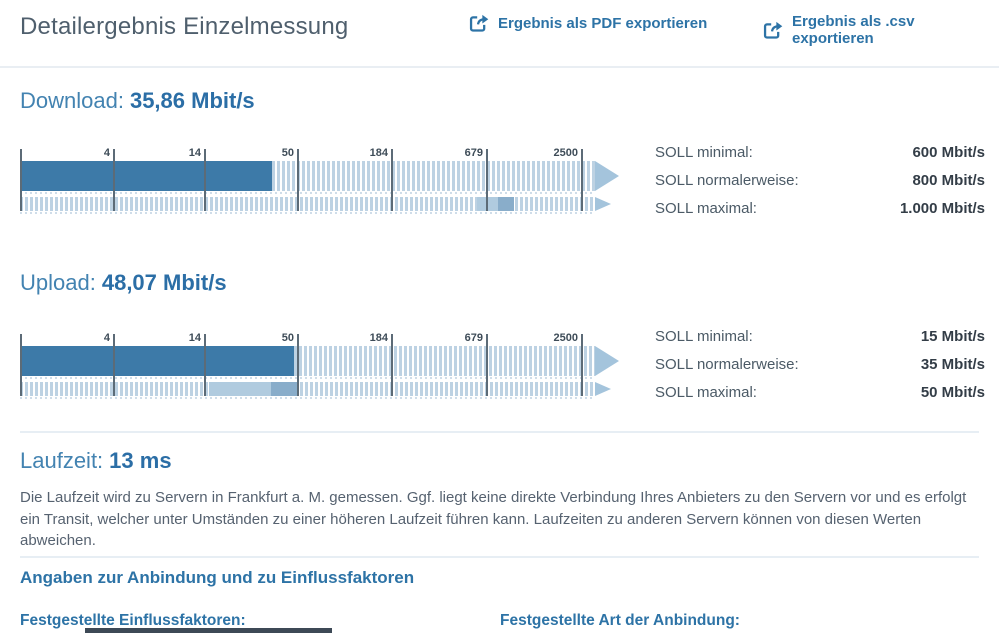  What do you see at coordinates (820, 392) in the screenshot?
I see `soll-row: SOLL maximal: 50 Mbit/s` at bounding box center [820, 392].